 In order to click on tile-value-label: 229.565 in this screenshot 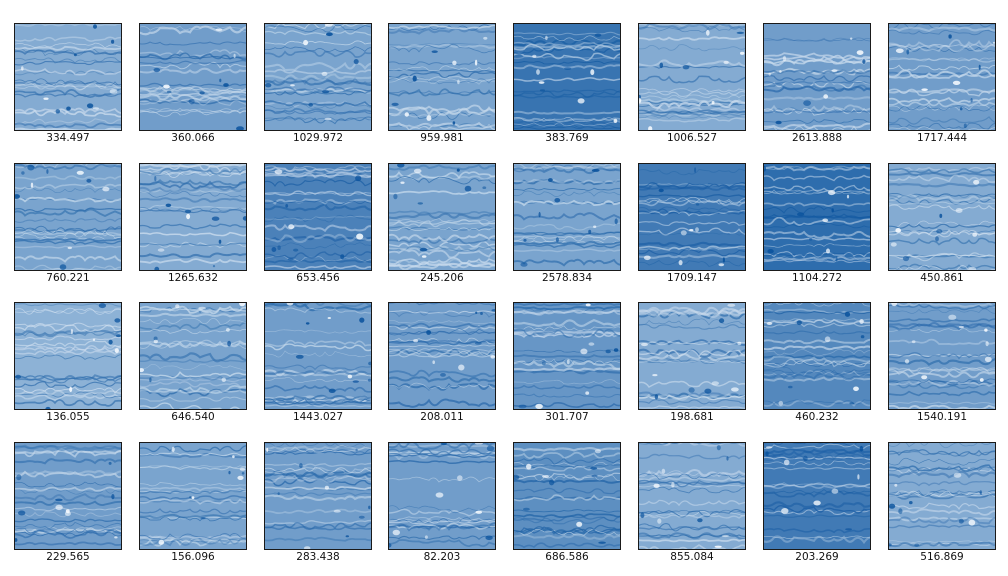, I will do `click(68, 557)`.